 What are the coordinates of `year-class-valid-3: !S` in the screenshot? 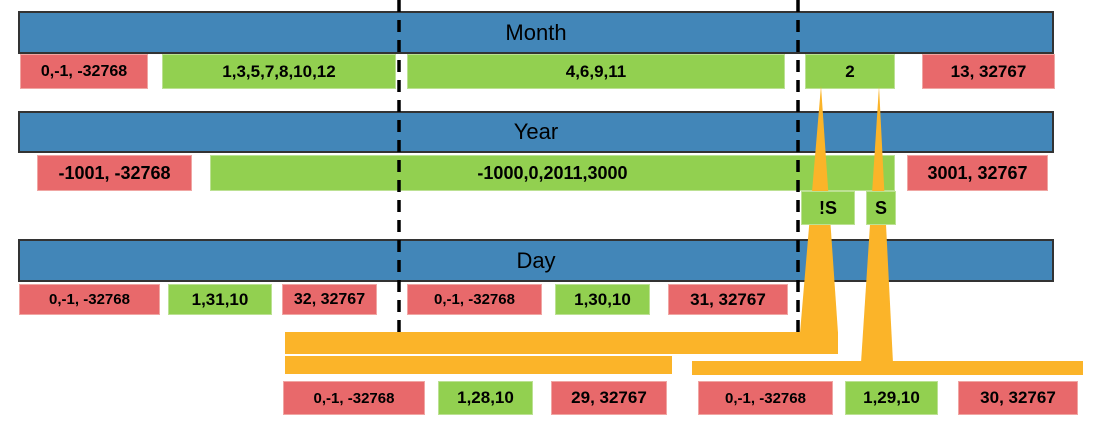 It's located at (828, 208).